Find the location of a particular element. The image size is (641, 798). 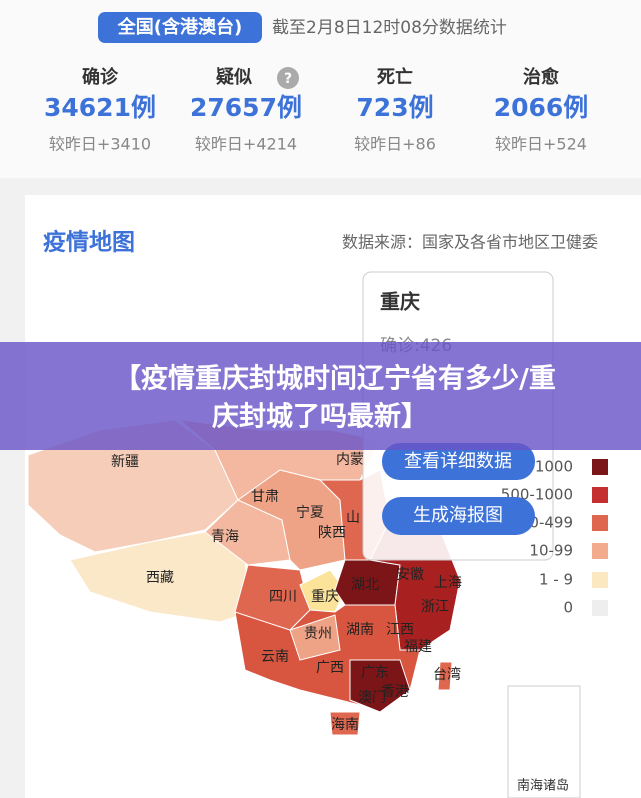

badge is located at coordinates (180, 27).